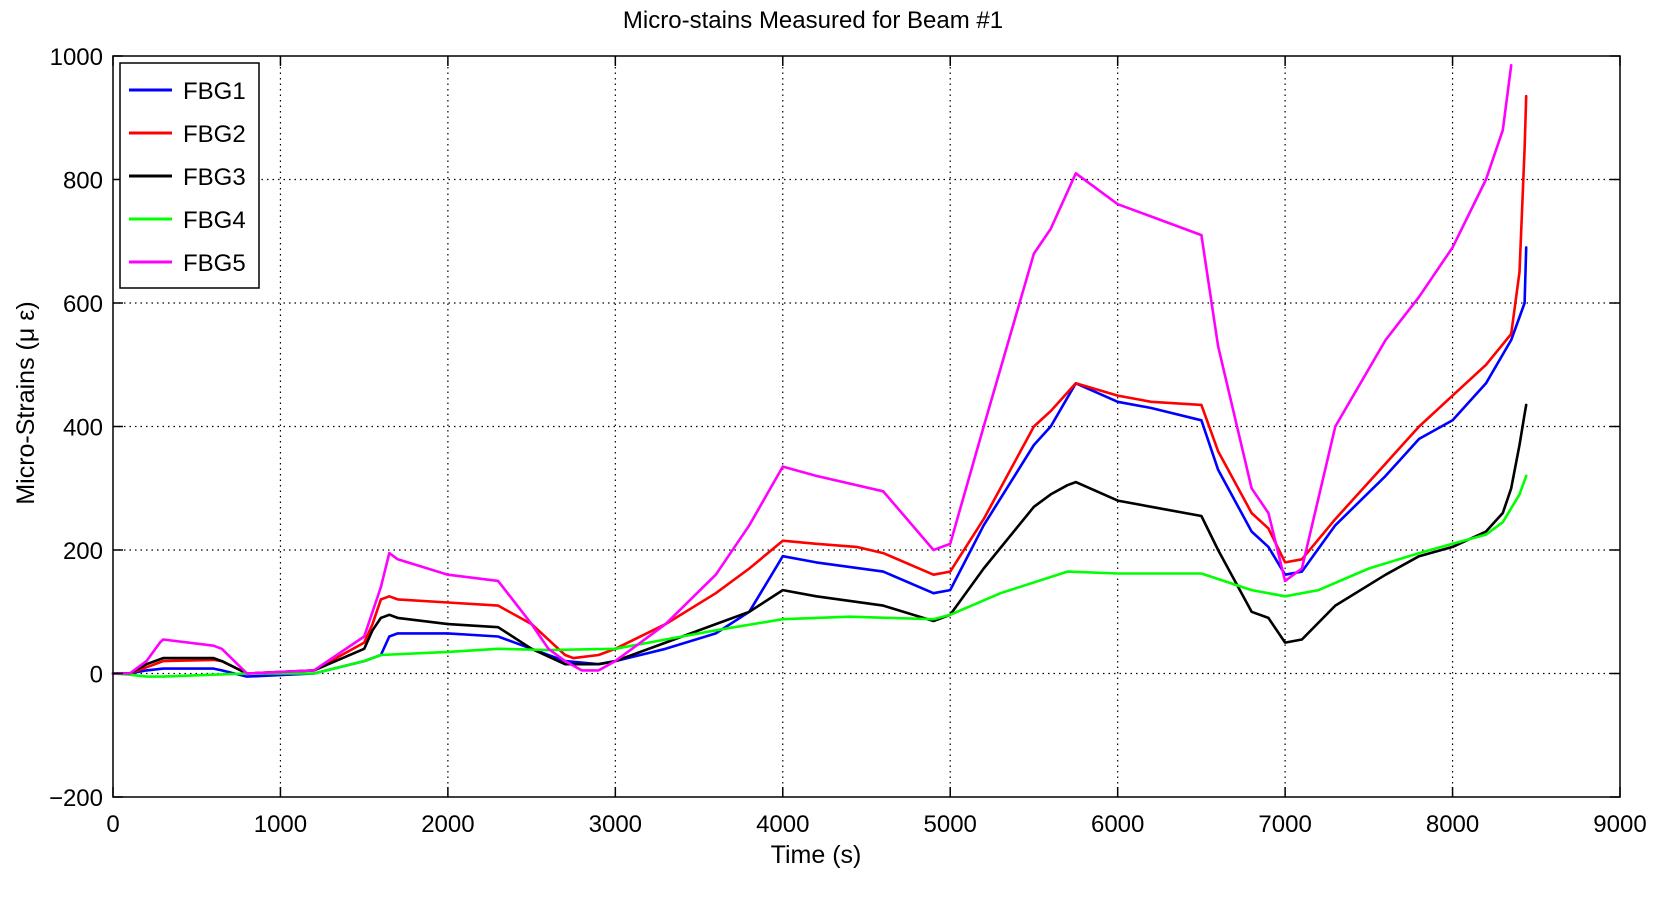 This screenshot has height=903, width=1657. Describe the element at coordinates (214, 91) in the screenshot. I see `legend-label-fbg1: FBG1` at that location.